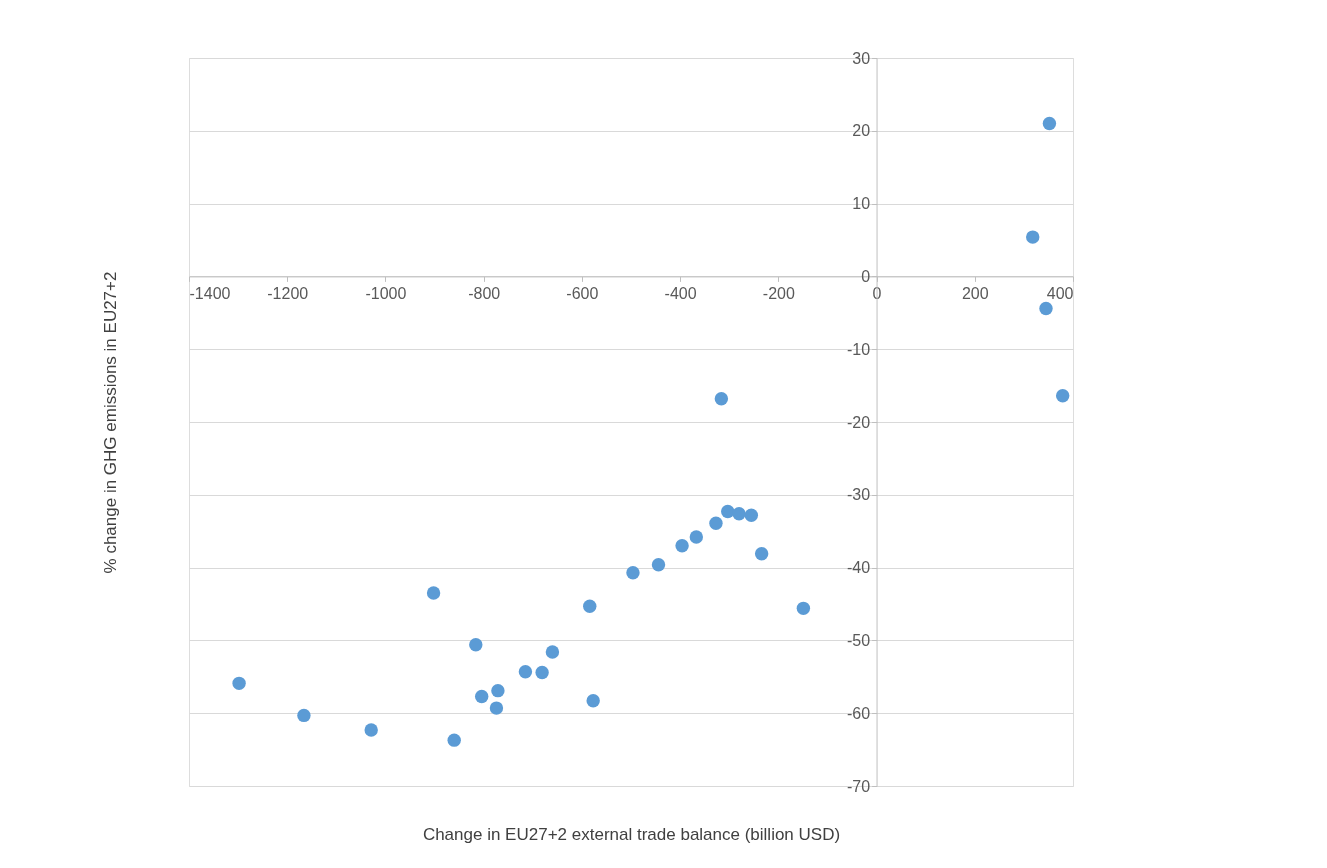  Describe the element at coordinates (877, 293) in the screenshot. I see `x-tick-label: 0` at that location.